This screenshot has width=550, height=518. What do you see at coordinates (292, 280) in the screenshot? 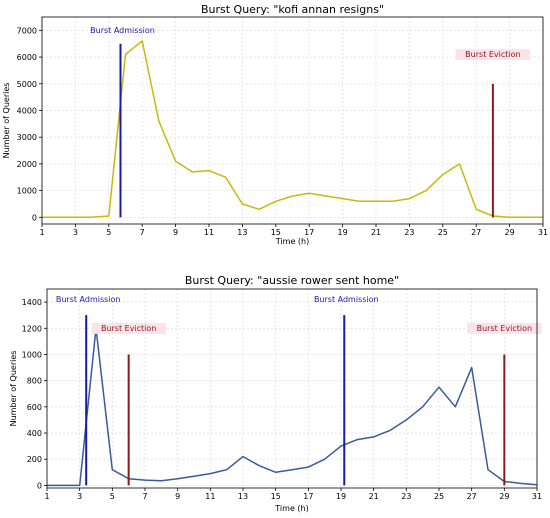
I see `chart-title: Burst Query: "aussie rower sent home"` at bounding box center [292, 280].